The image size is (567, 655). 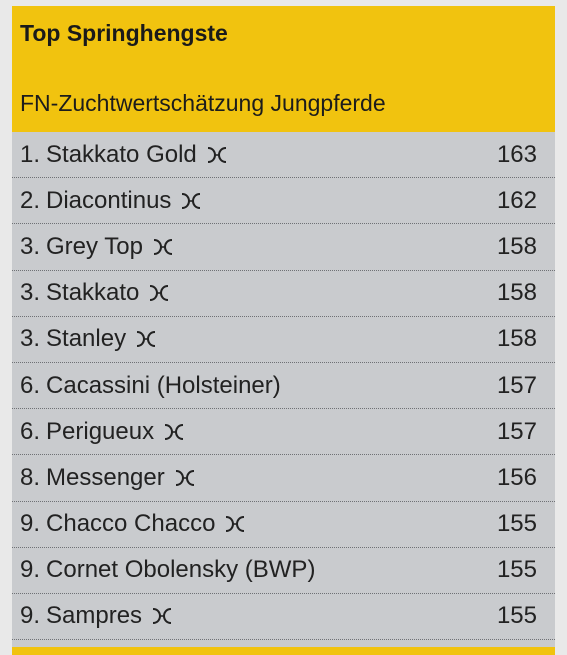 What do you see at coordinates (163, 385) in the screenshot?
I see `row-stallion-name: Cacassini (Holsteiner)` at bounding box center [163, 385].